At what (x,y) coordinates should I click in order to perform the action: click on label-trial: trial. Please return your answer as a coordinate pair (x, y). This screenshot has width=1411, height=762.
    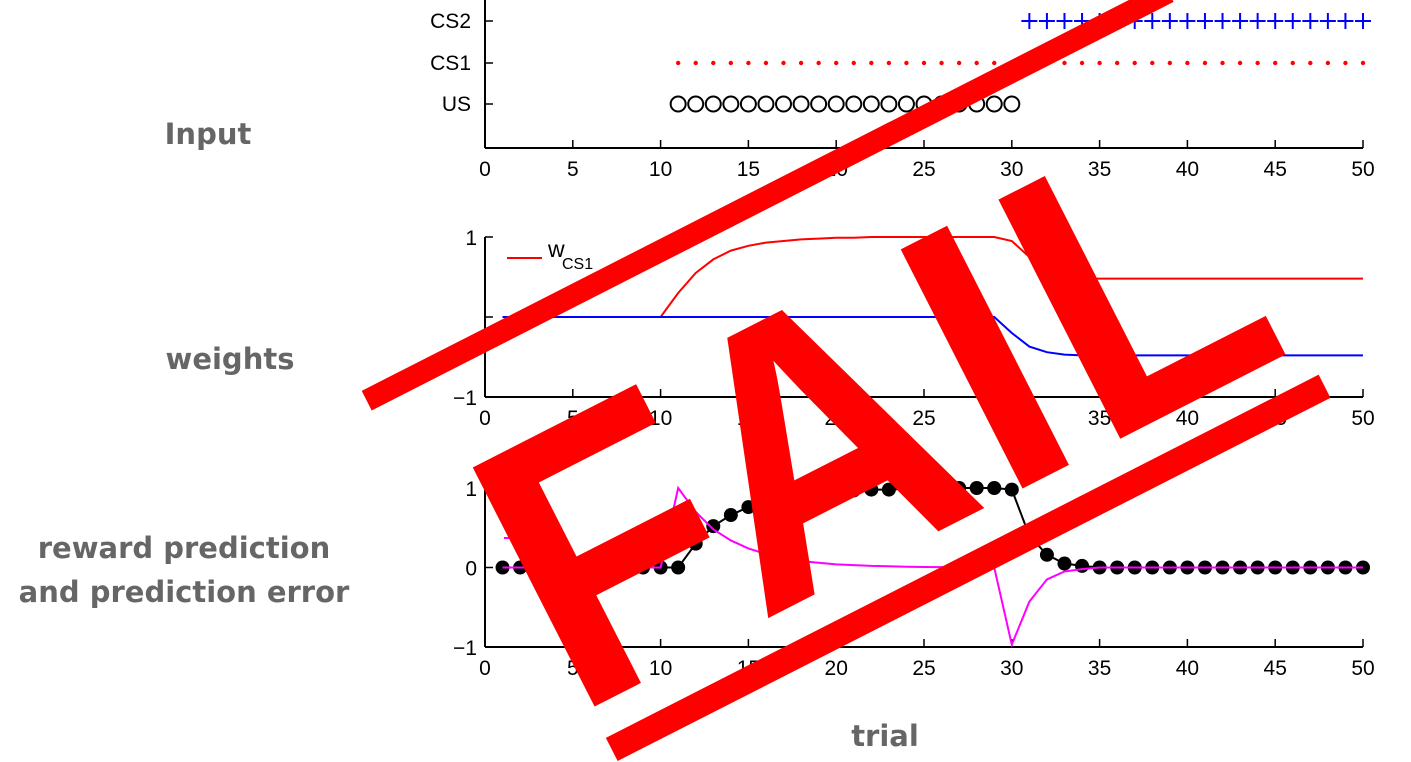
    Looking at the image, I should click on (885, 736).